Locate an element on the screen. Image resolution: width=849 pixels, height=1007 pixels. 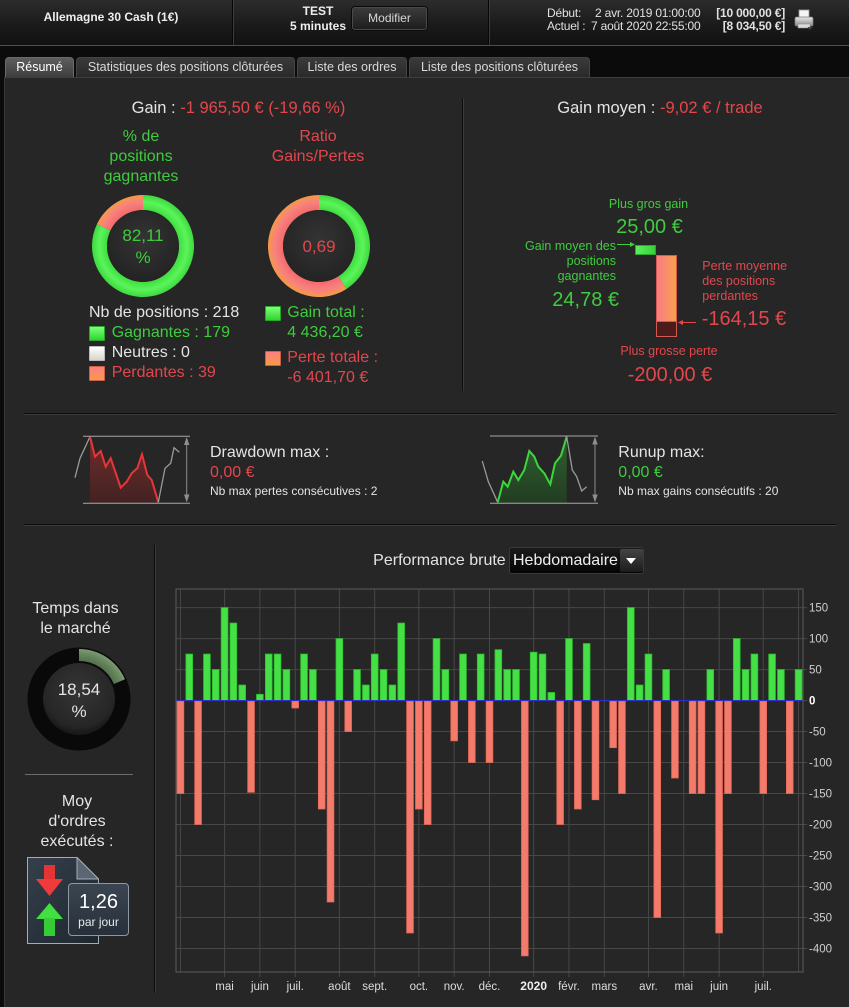
tab-resume: Résumé is located at coordinates (39, 67).